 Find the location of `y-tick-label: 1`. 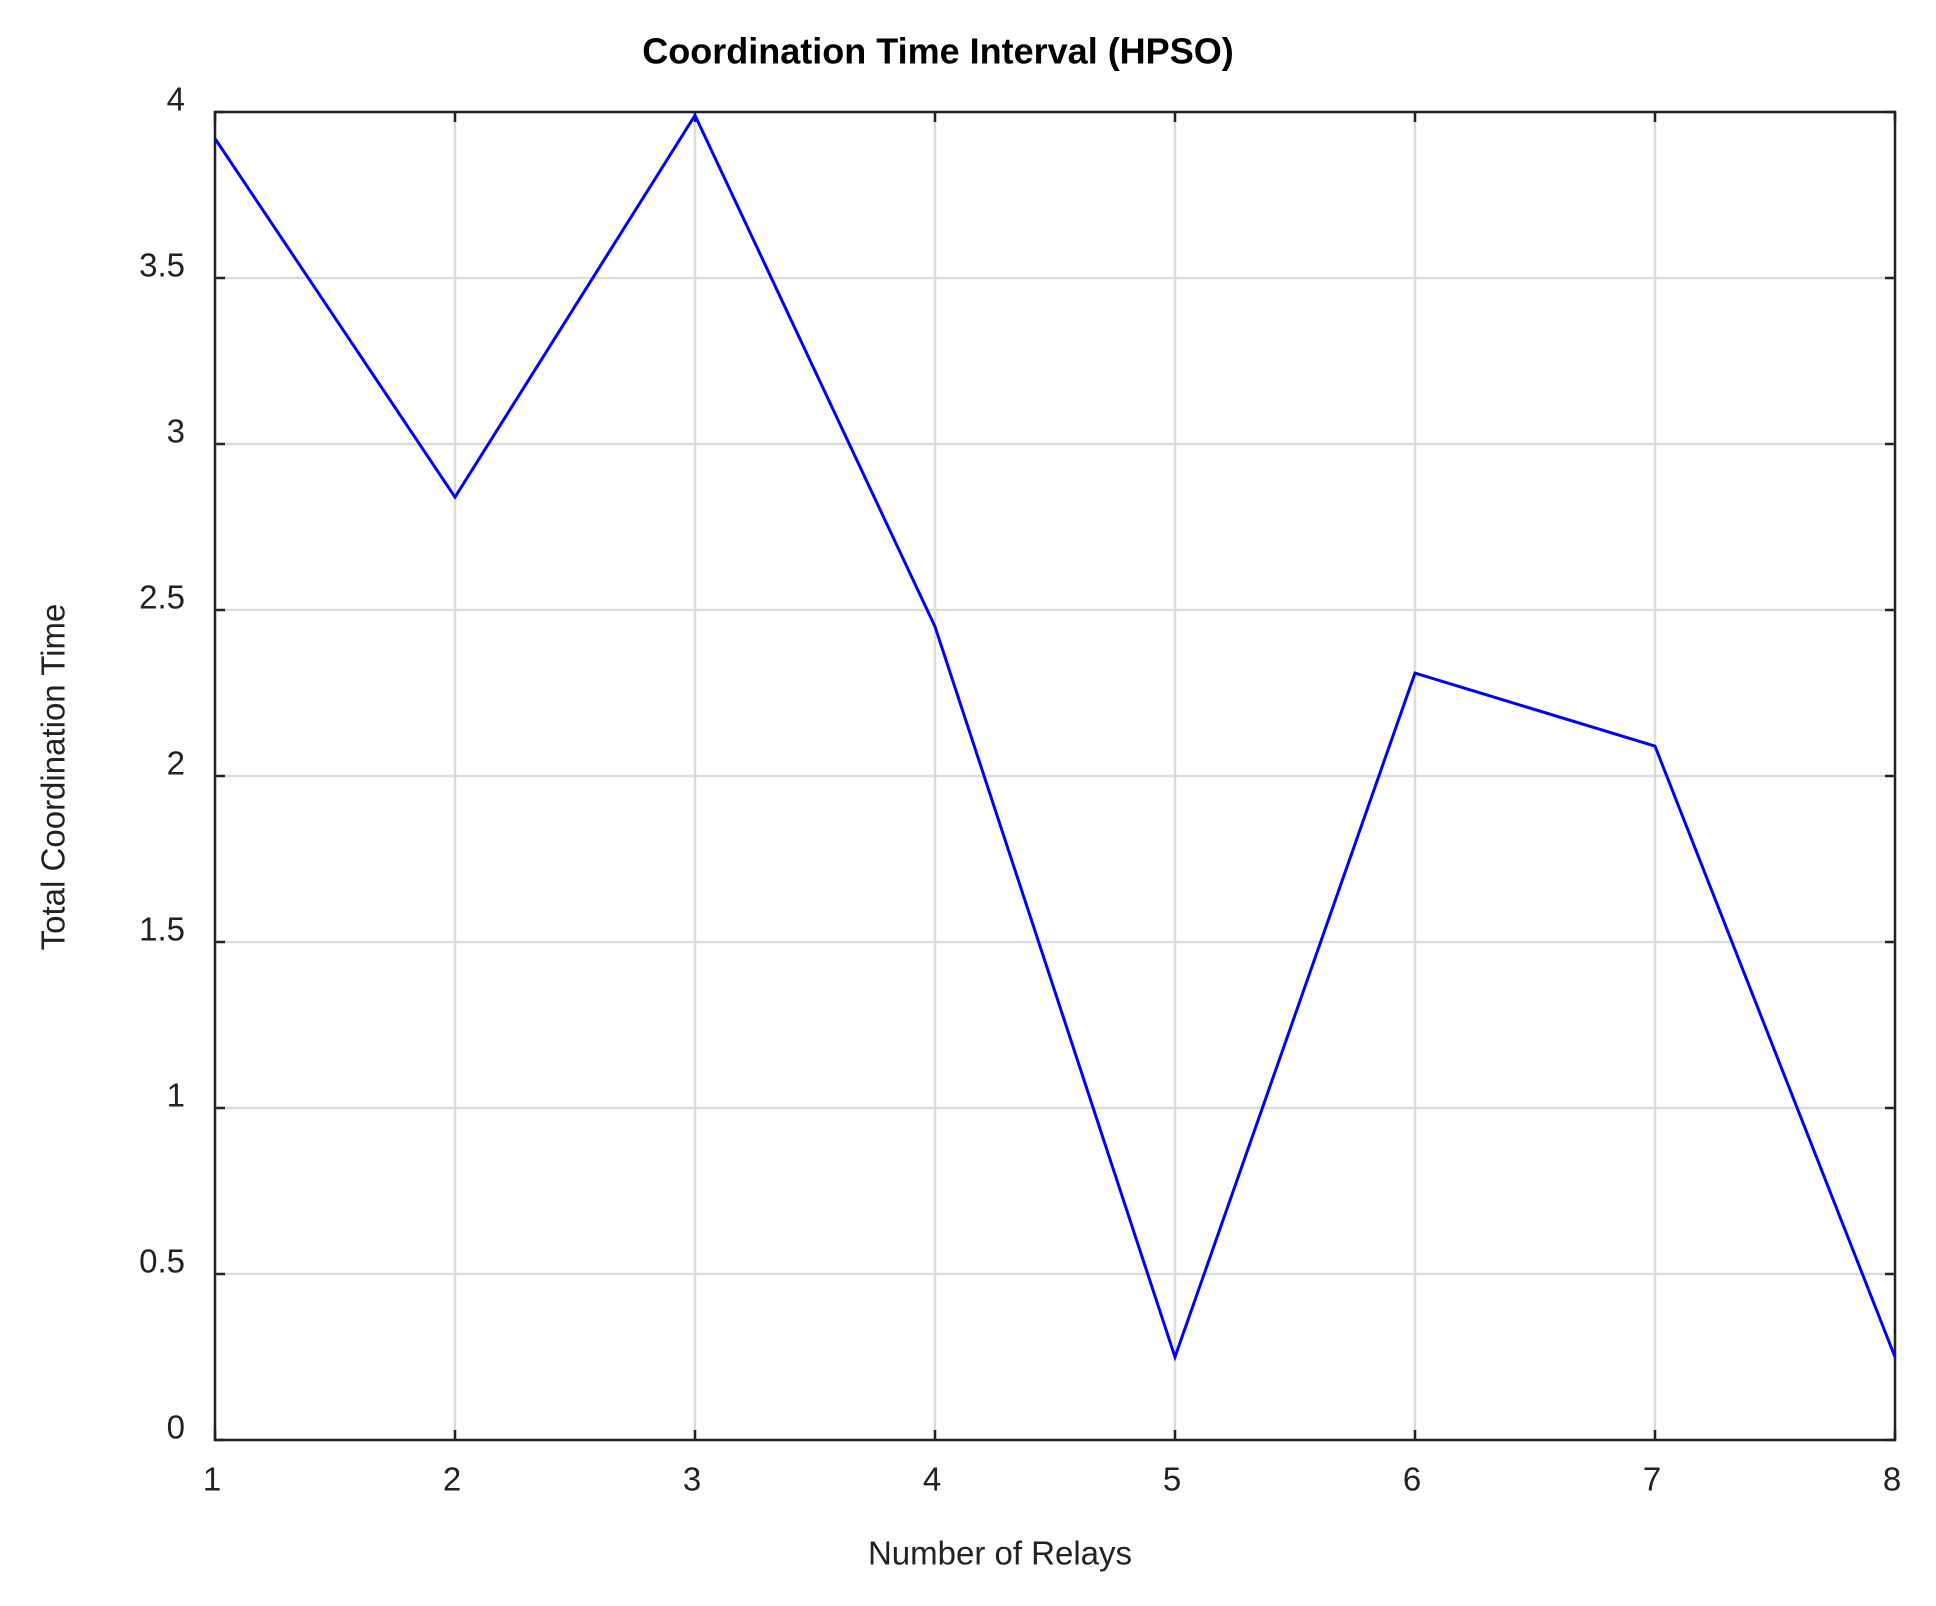

y-tick-label: 1 is located at coordinates (176, 1095).